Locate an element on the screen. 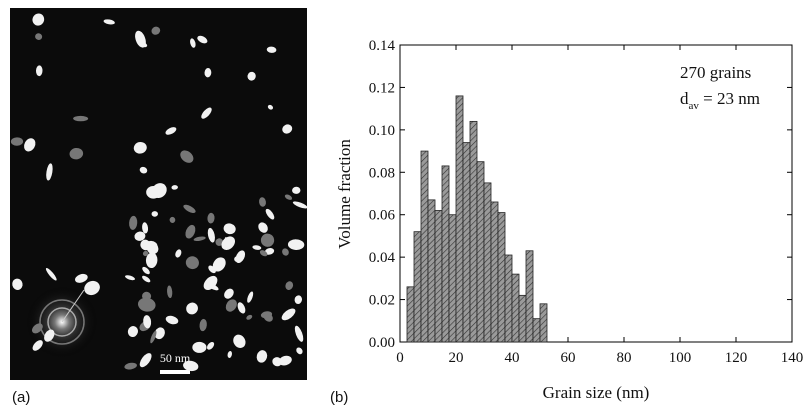  annotation-part: = 23 nm is located at coordinates (729, 98).